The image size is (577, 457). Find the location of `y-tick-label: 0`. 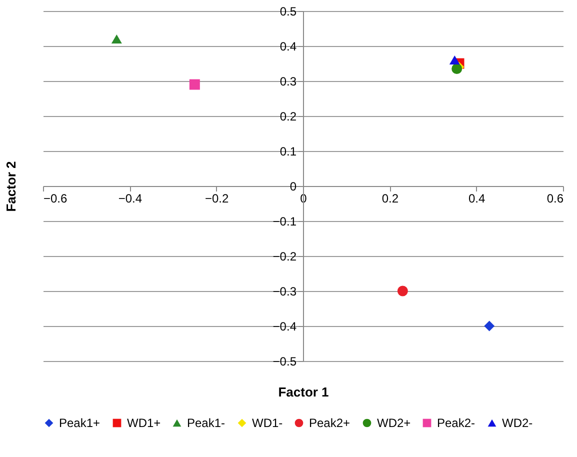

y-tick-label: 0 is located at coordinates (293, 187).